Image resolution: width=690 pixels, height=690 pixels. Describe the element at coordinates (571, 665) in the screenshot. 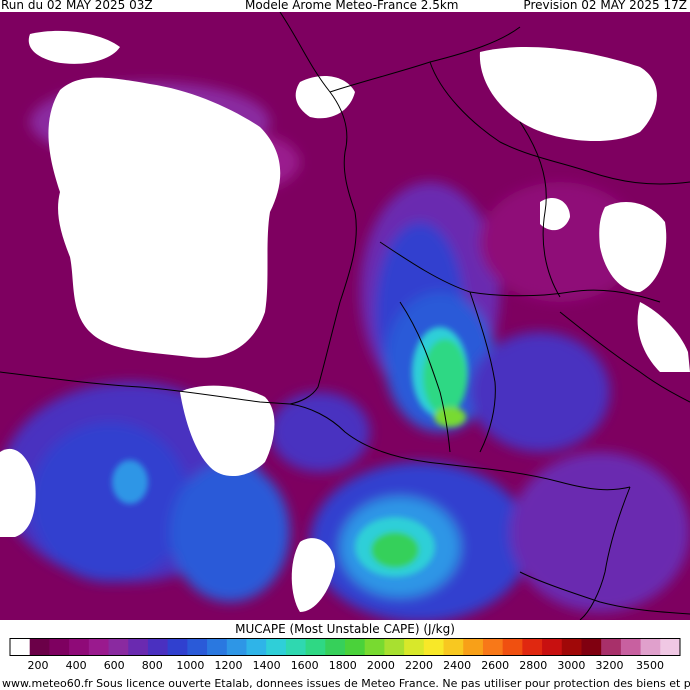

I see `colorbar-tick-label: 3000` at that location.